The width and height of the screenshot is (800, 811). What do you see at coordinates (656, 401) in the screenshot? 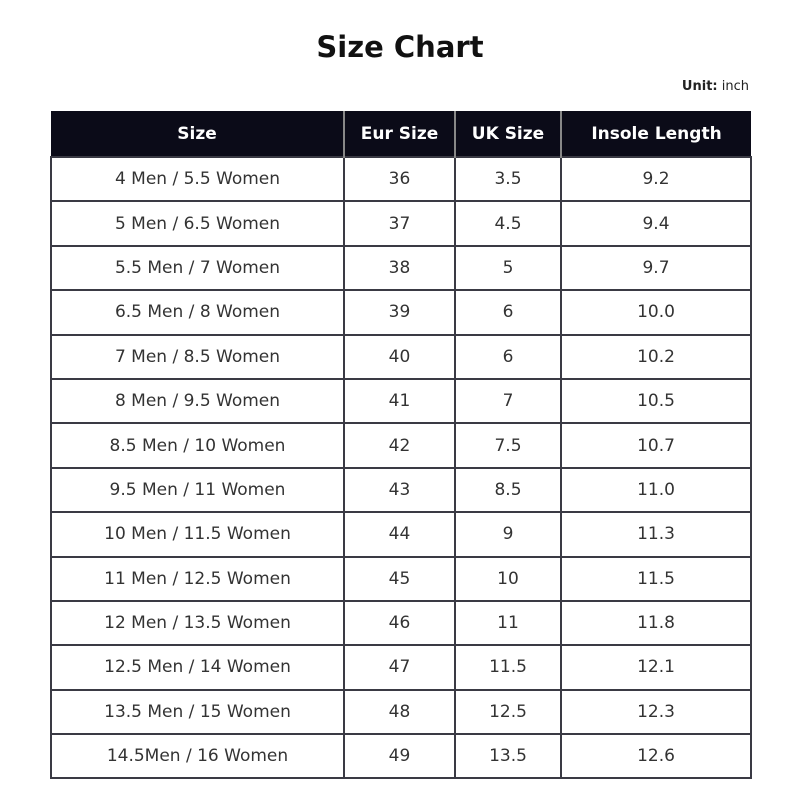
I see `insole-length-cell: 10.5` at bounding box center [656, 401].